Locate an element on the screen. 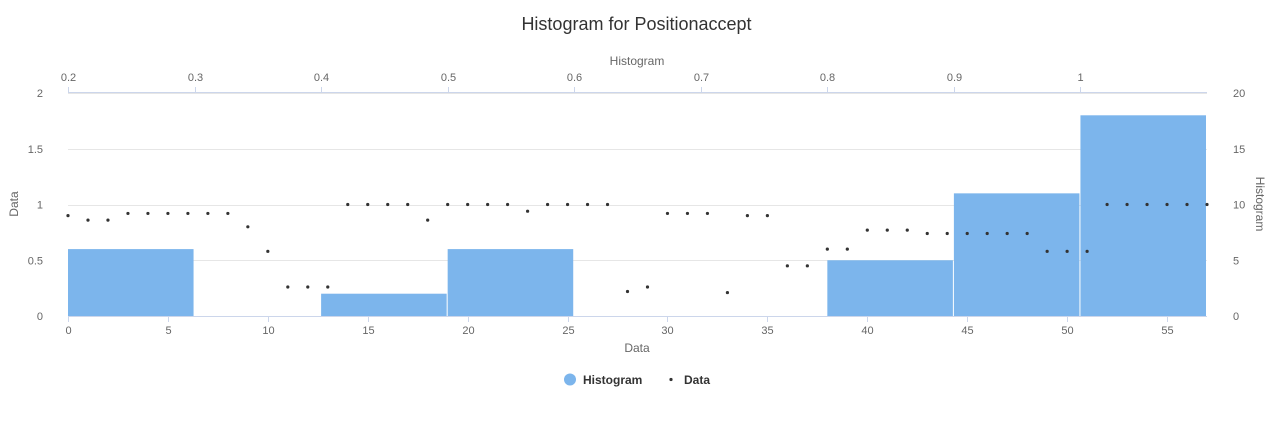 The image size is (1273, 422). right-tick-label-1: 5 is located at coordinates (1236, 261).